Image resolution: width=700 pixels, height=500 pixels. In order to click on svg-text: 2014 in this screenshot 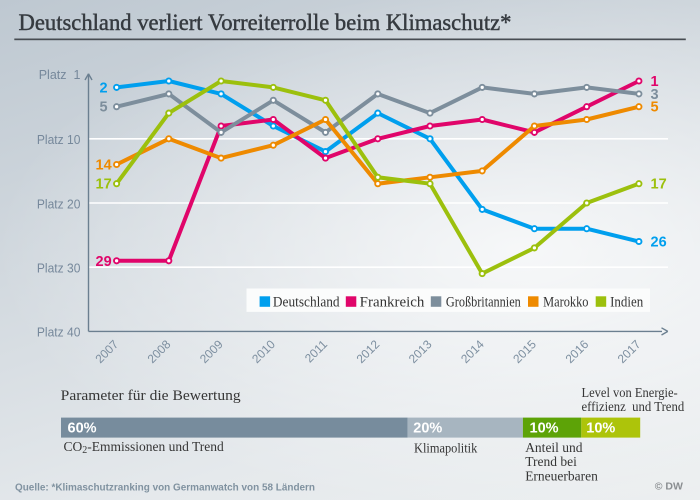, I will do `click(472, 351)`.